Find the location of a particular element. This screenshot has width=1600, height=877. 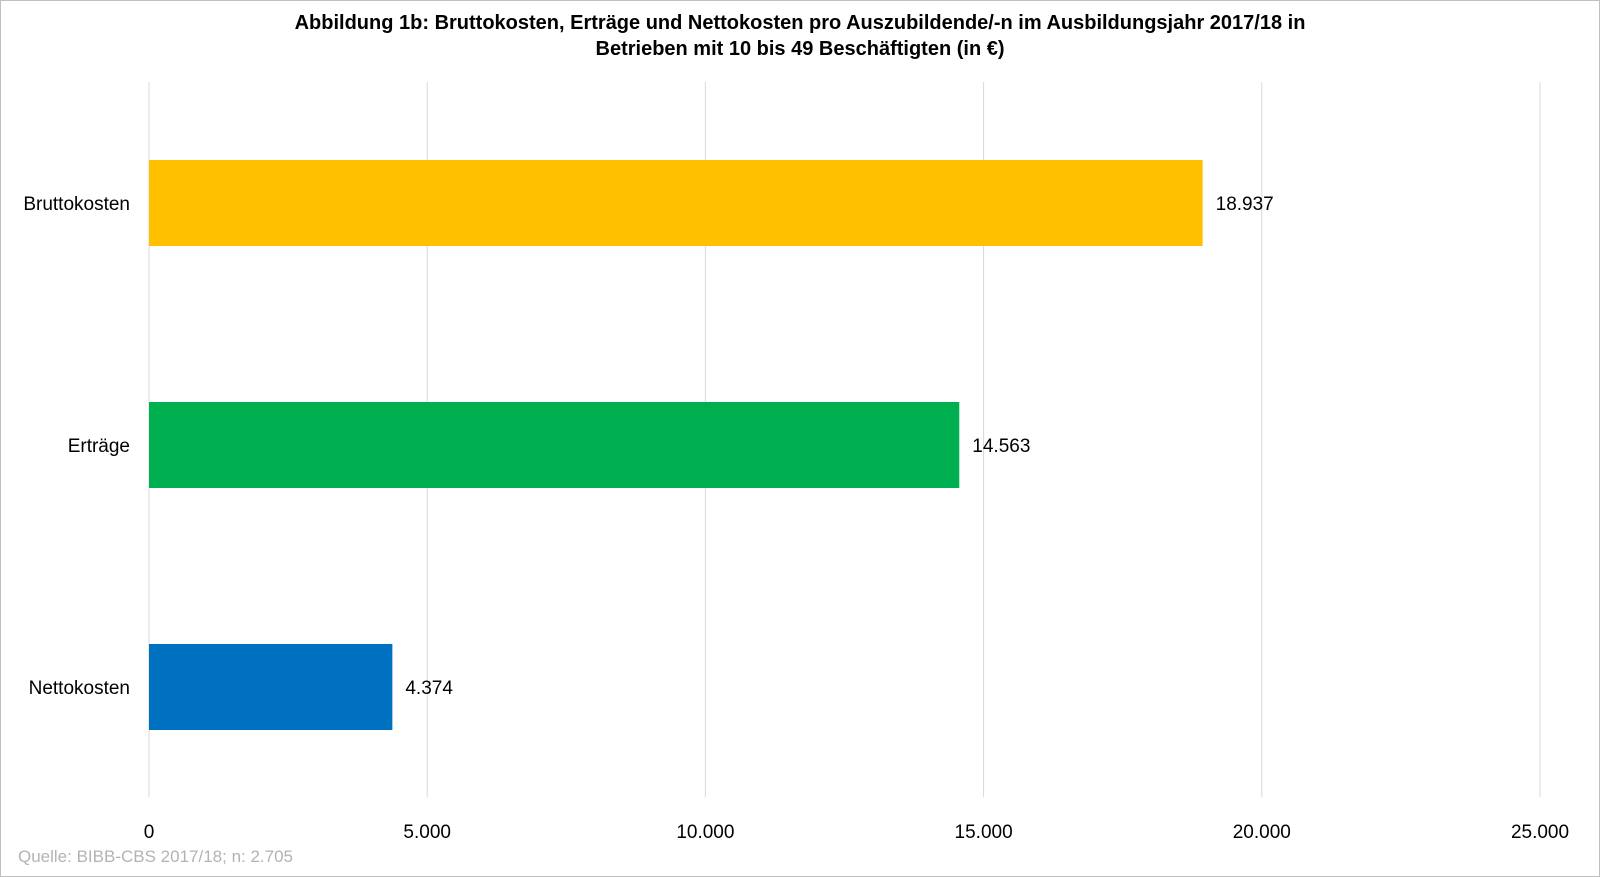

source-note: Quelle: BIBB-CBS 2017/18; n: 2.705 is located at coordinates (156, 856).